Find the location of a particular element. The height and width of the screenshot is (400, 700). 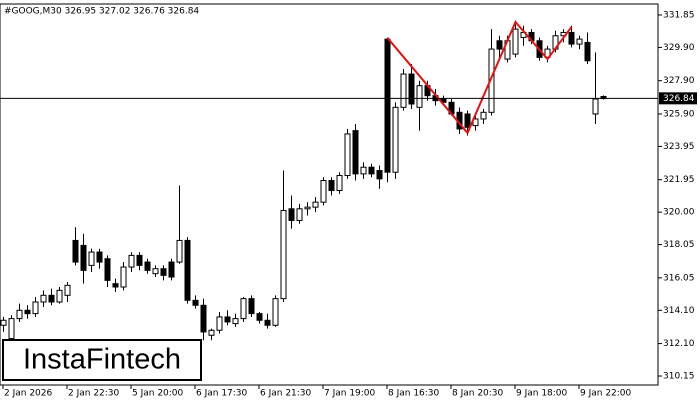

pattern-line is located at coordinates (479, 77).